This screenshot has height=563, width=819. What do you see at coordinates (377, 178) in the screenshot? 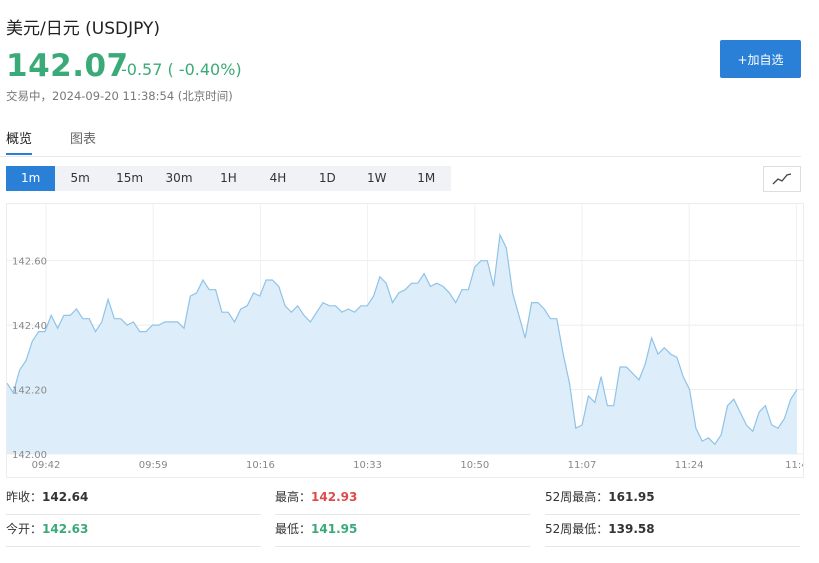
I see `period-1w: 1W` at bounding box center [377, 178].